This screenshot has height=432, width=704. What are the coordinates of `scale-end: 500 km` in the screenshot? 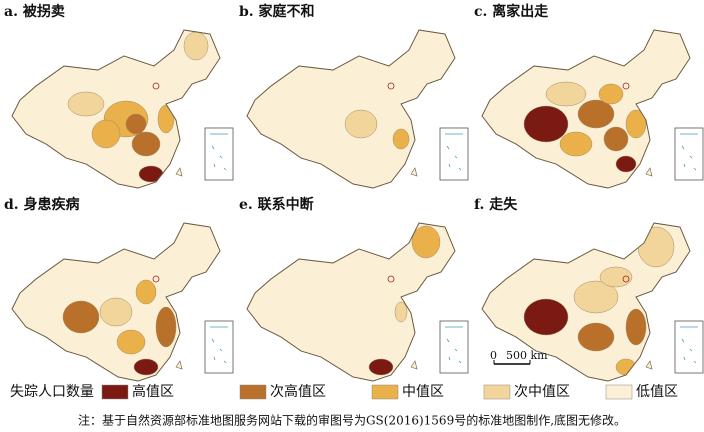 It's located at (527, 355).